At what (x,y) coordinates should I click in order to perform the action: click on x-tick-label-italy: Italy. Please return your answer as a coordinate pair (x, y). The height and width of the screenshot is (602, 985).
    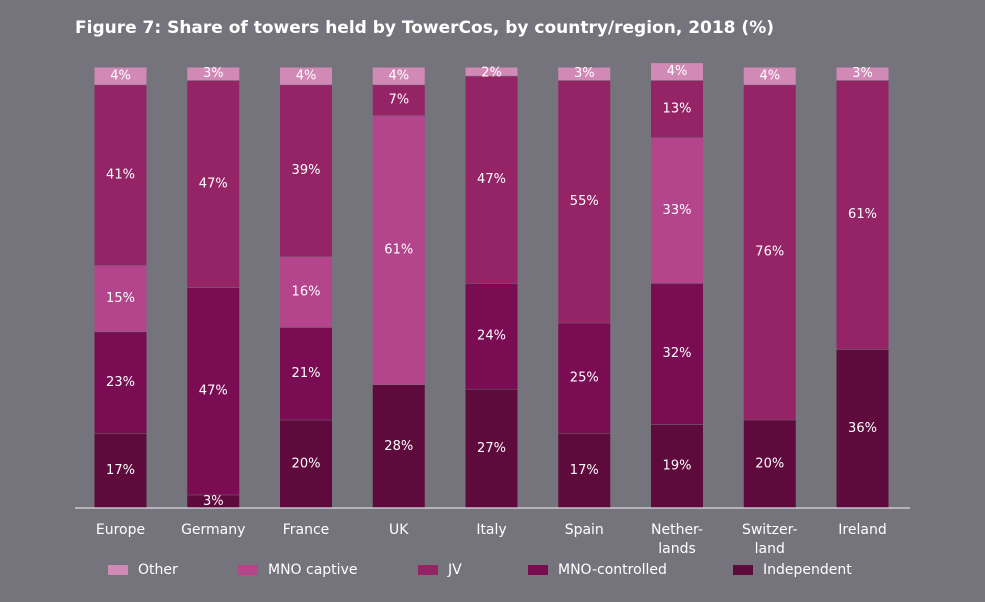
    Looking at the image, I should click on (491, 530).